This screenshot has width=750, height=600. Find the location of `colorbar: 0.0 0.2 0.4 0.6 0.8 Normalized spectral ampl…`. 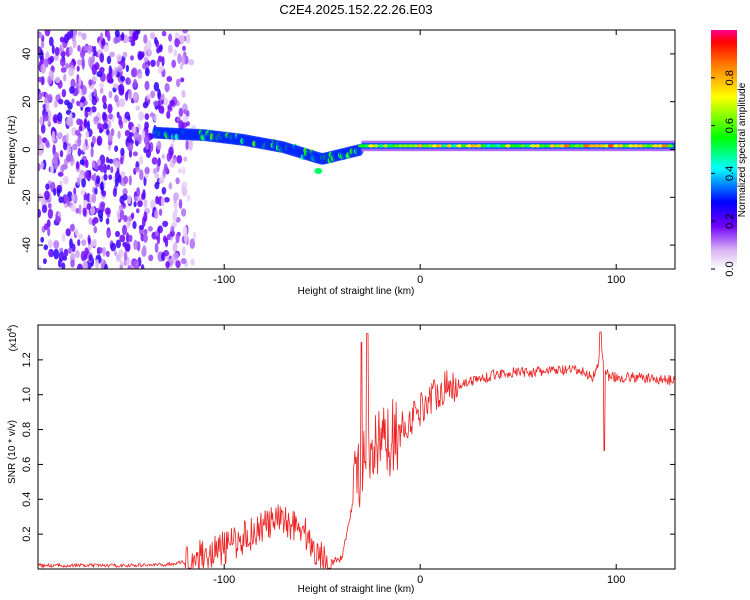

colorbar: 0.0 0.2 0.4 0.6 0.8 Normalized spectral ampl… is located at coordinates (729, 153).